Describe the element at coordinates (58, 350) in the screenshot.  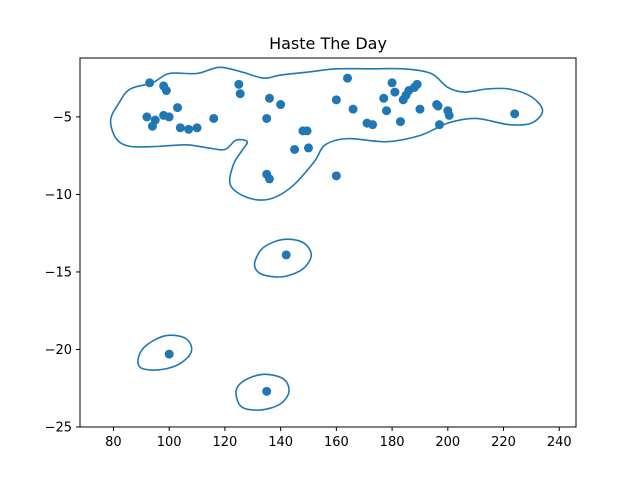
I see `y-tick-label: −20` at that location.